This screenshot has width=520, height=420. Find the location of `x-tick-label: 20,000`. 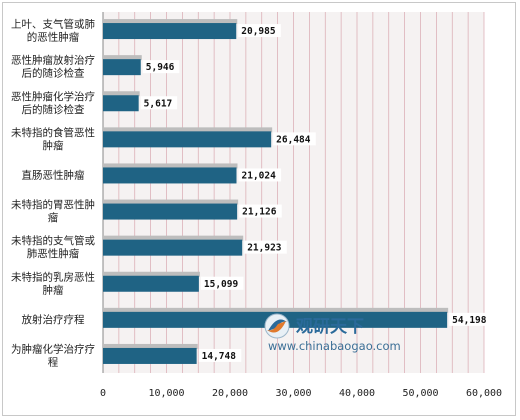

x-tick-label: 20,000 is located at coordinates (230, 393).